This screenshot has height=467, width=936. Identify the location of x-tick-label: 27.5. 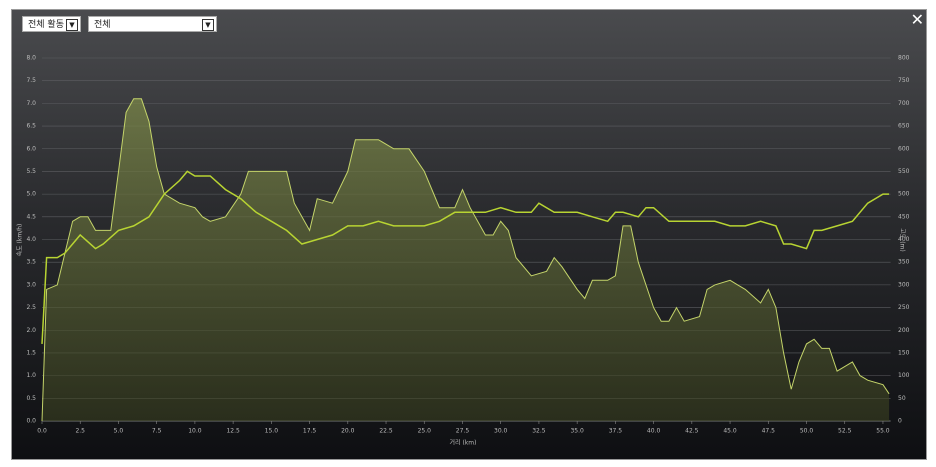
(463, 431).